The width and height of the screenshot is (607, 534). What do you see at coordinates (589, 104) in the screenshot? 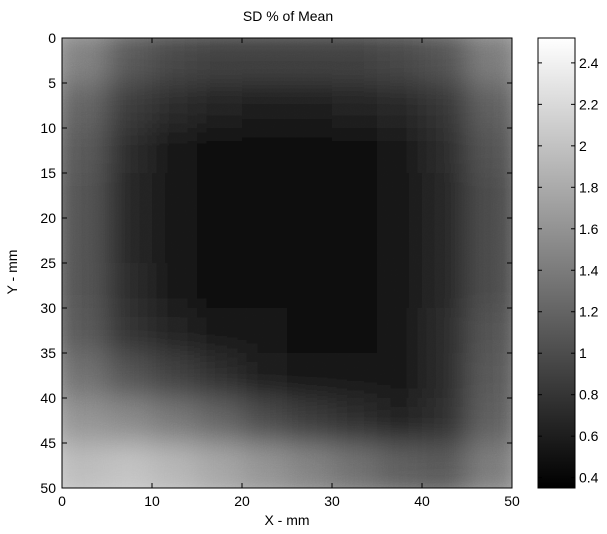
I see `colorbar-tick-label: 2.2` at bounding box center [589, 104].